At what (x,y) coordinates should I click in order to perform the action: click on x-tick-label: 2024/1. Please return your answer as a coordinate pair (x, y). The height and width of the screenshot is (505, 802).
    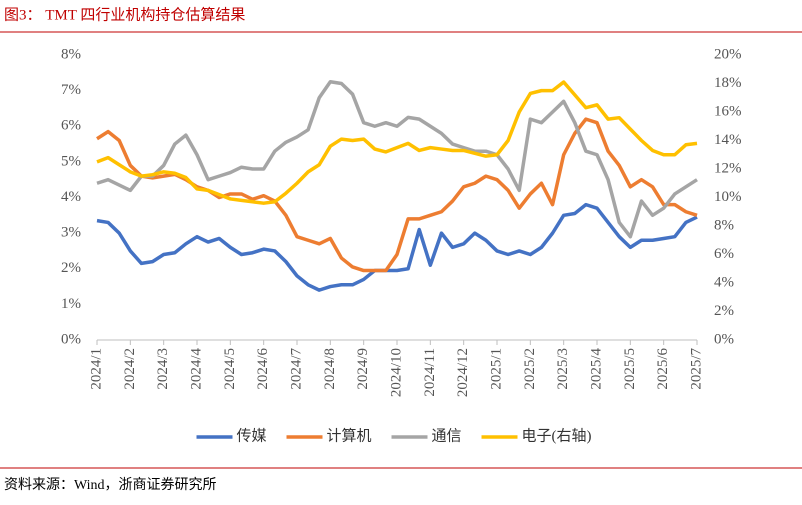
    Looking at the image, I should click on (96, 369).